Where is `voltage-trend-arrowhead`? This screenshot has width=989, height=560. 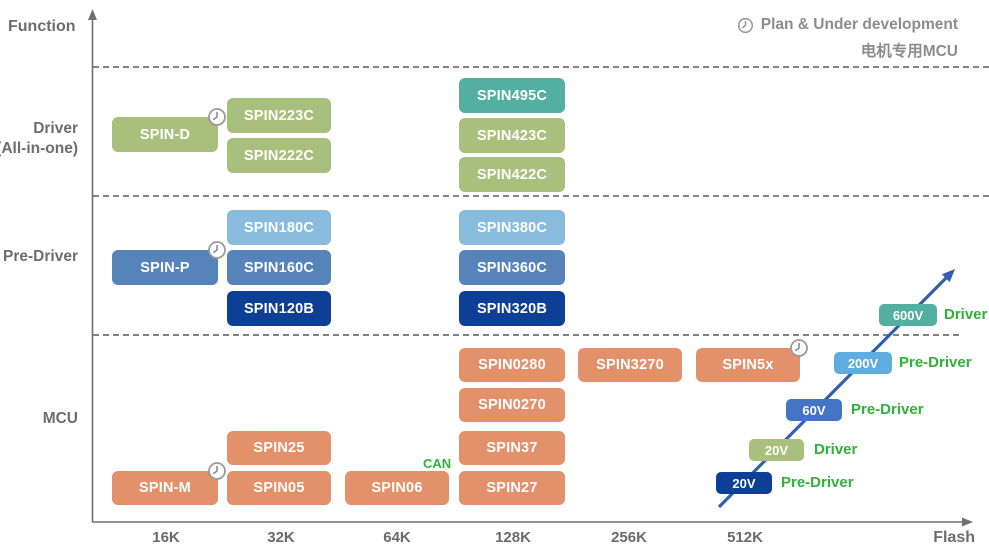 voltage-trend-arrowhead is located at coordinates (948, 276).